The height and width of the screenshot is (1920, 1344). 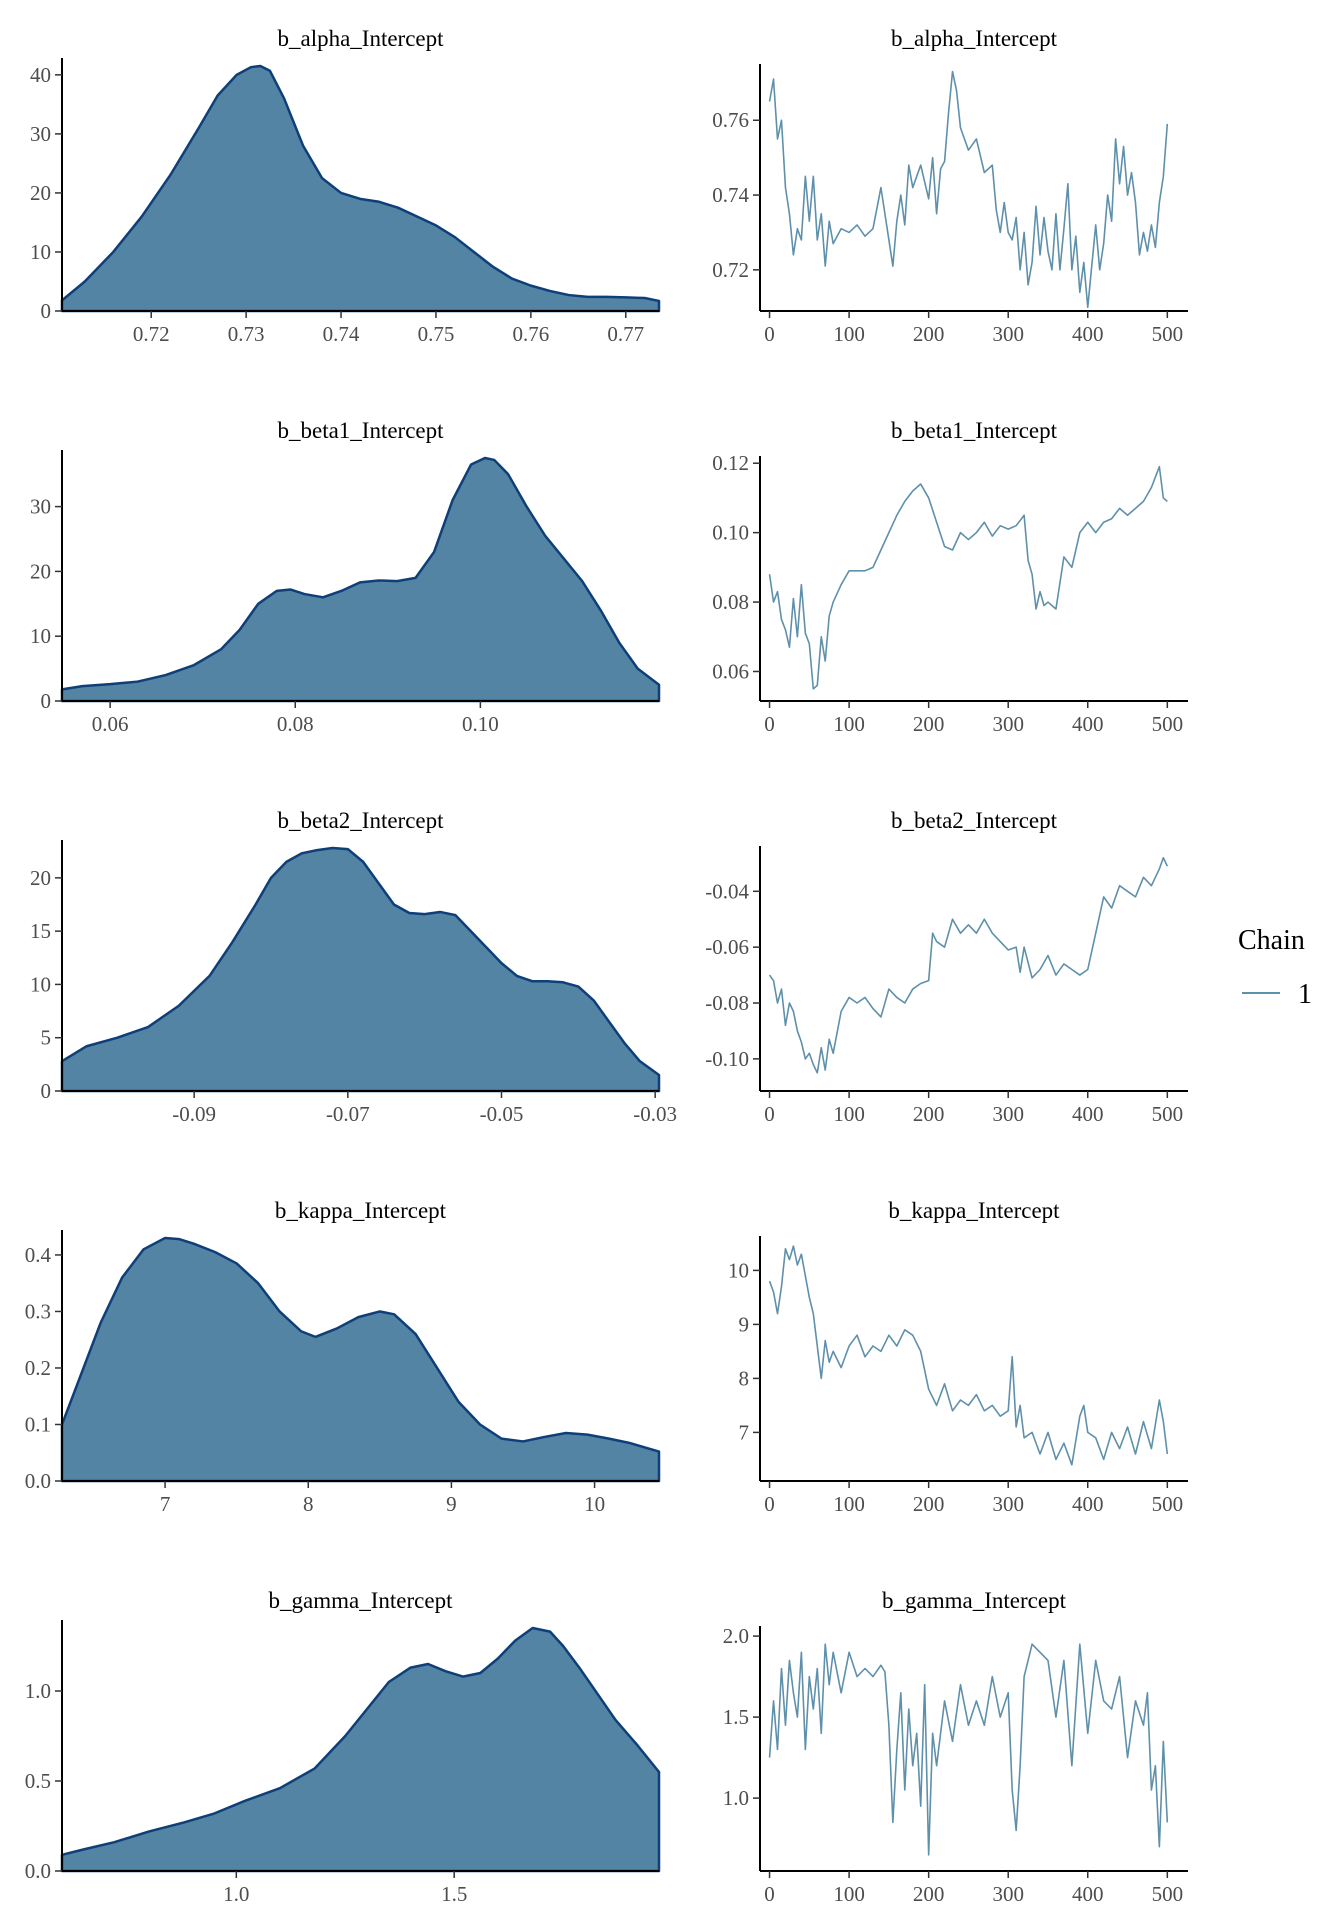 I want to click on trace-3-x-tick-label: 200, so click(x=929, y=1114).